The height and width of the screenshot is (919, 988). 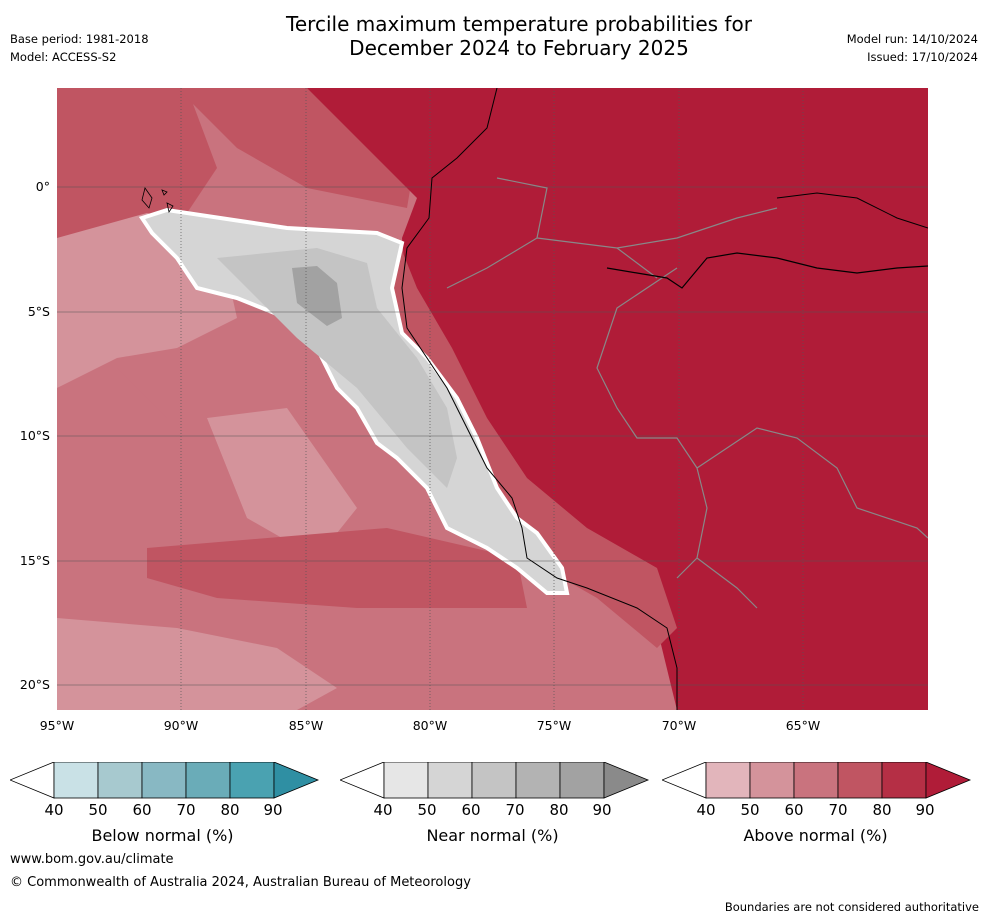 I want to click on amazon-river, so click(x=767, y=270).